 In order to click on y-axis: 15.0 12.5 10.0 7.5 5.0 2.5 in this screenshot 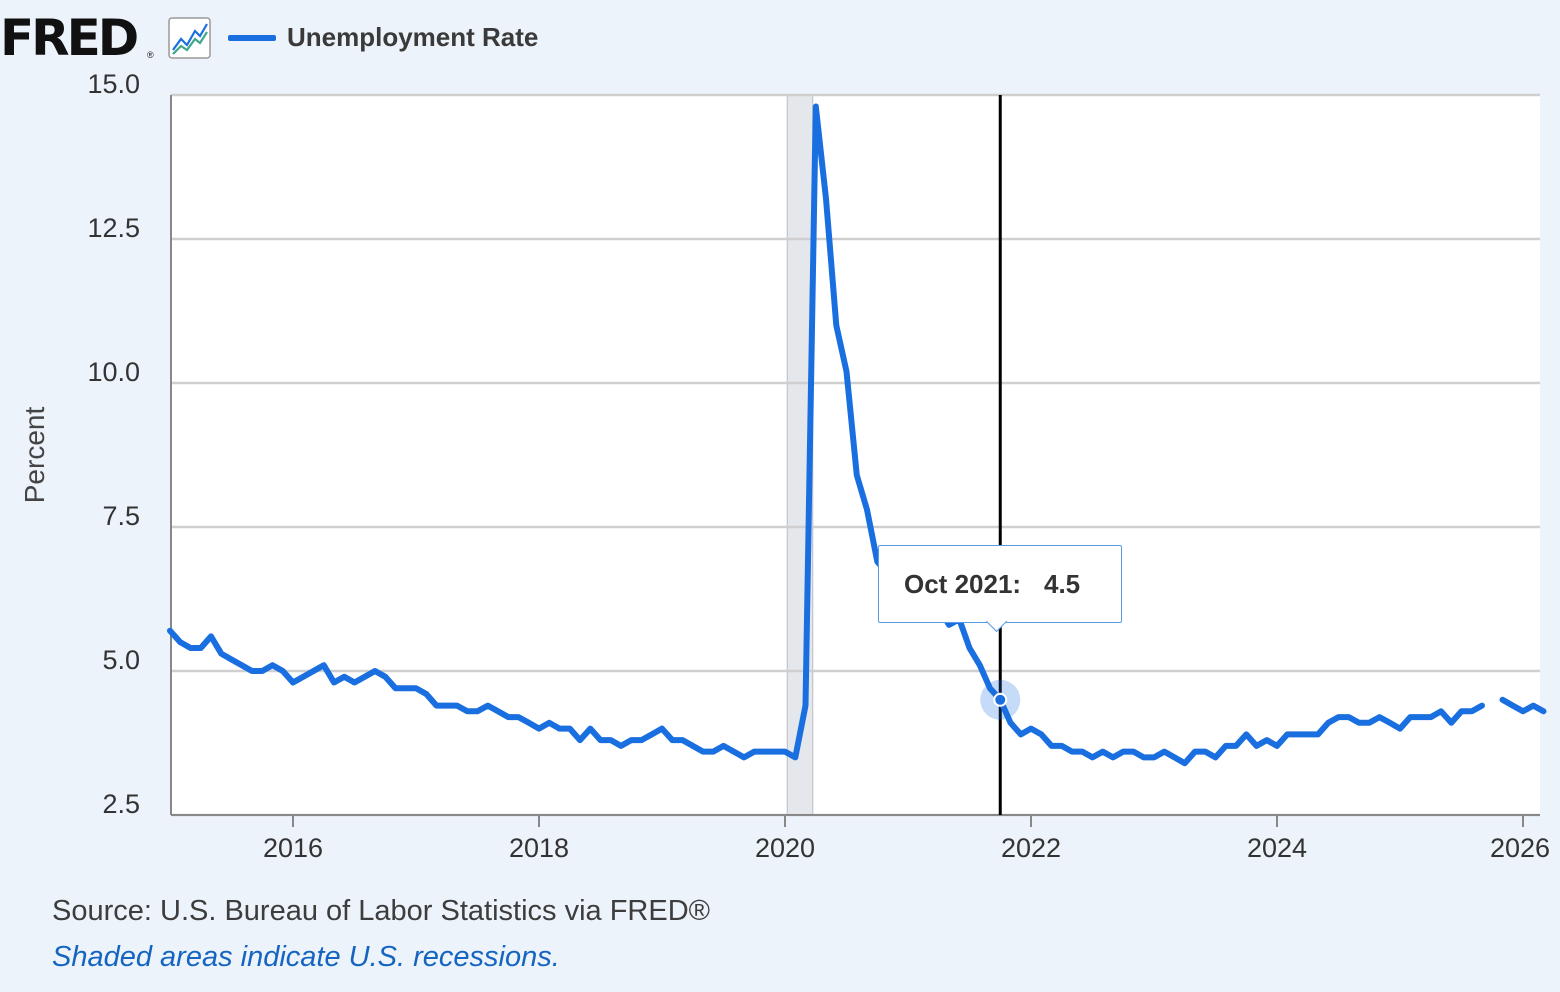, I will do `click(129, 444)`.